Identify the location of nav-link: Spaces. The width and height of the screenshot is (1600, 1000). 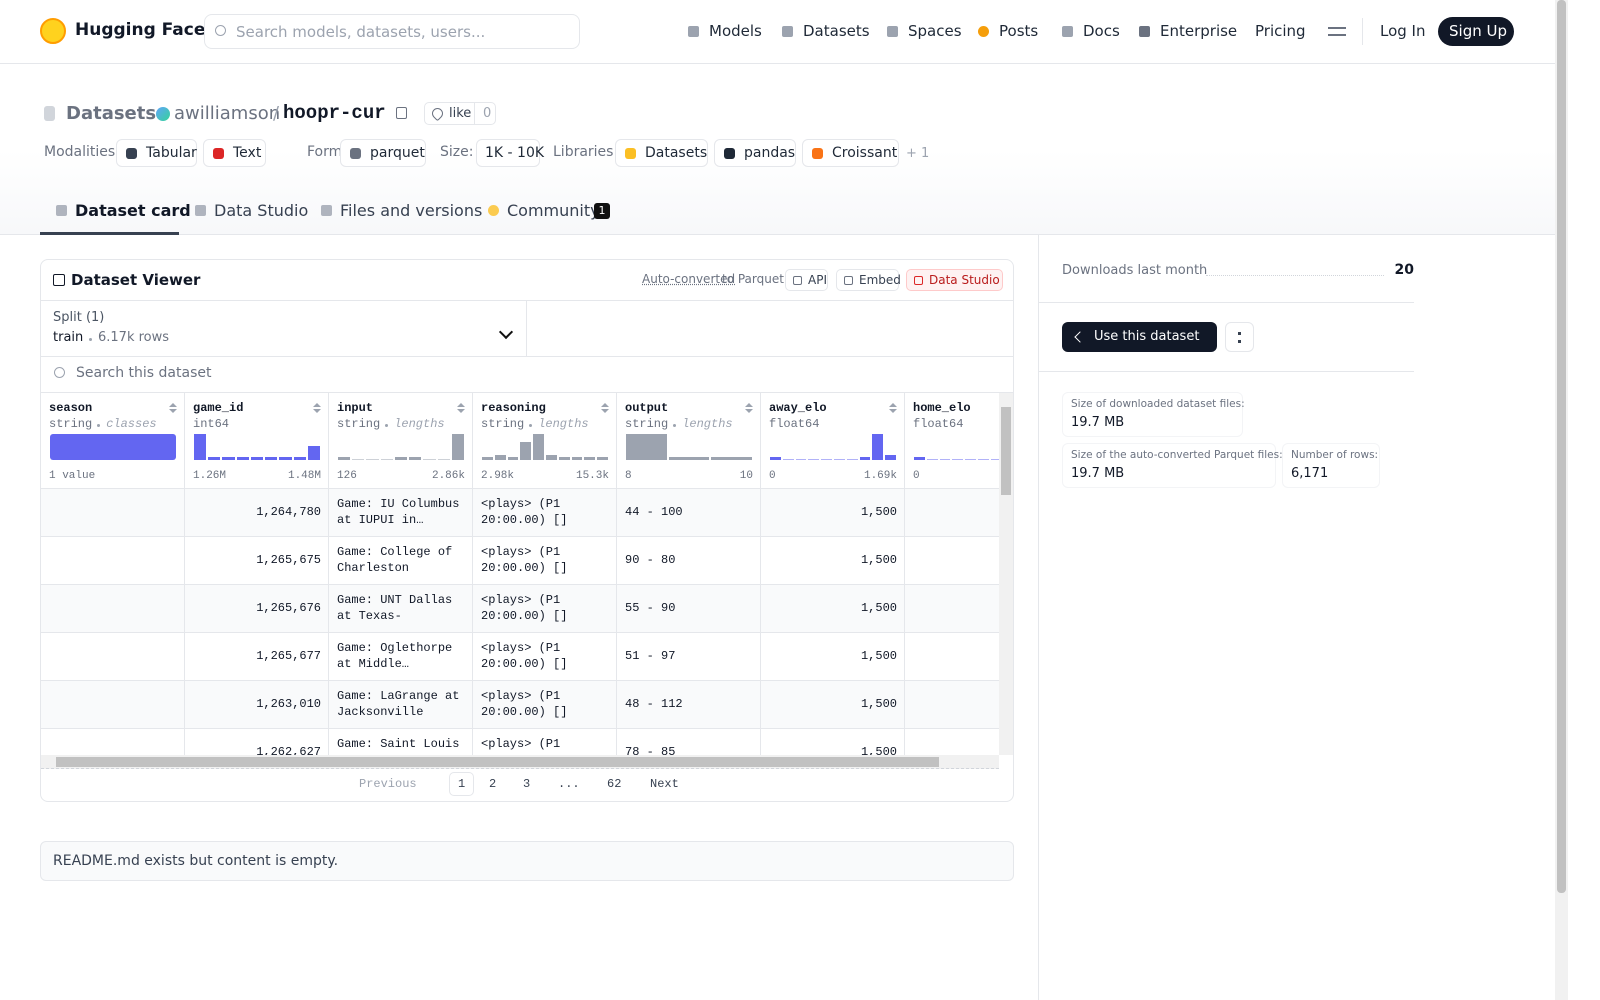
(935, 31).